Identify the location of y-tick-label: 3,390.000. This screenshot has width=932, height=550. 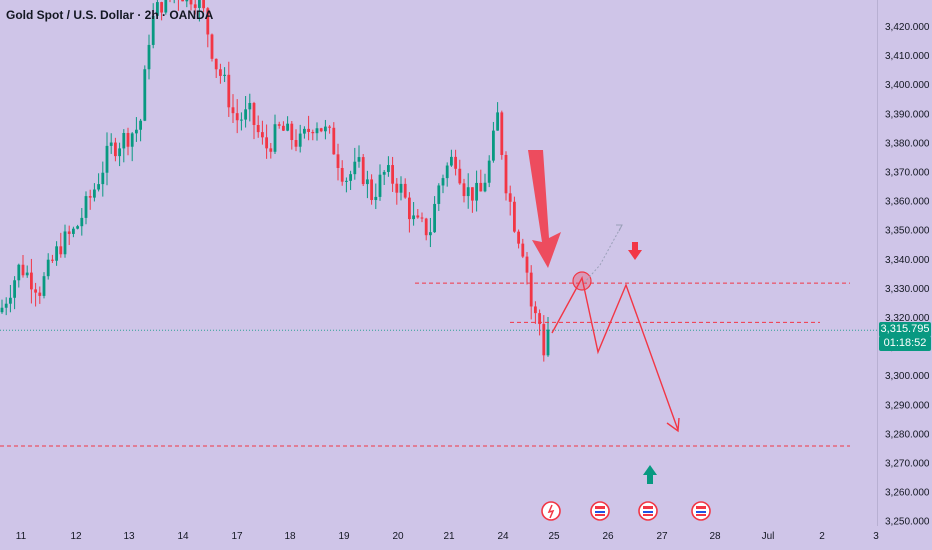
(907, 114).